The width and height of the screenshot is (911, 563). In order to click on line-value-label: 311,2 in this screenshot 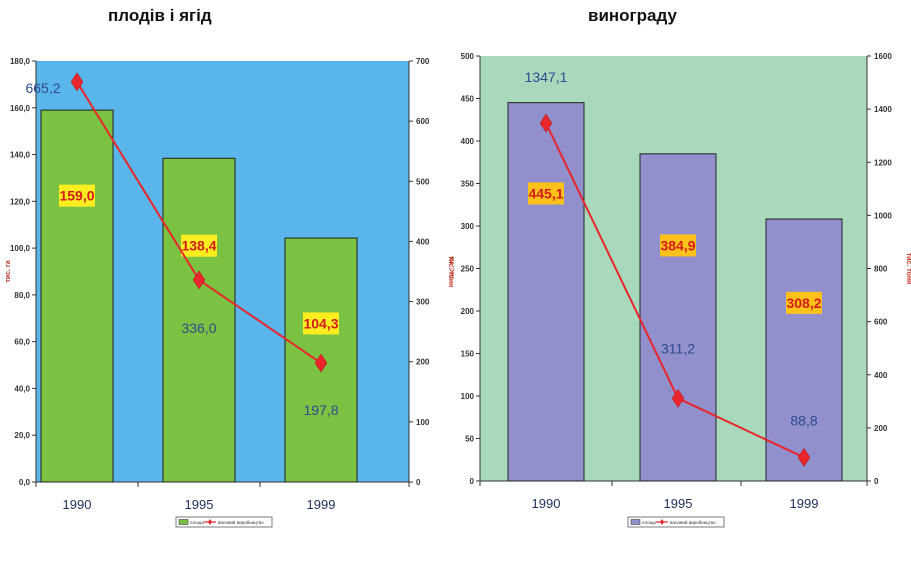, I will do `click(678, 348)`.